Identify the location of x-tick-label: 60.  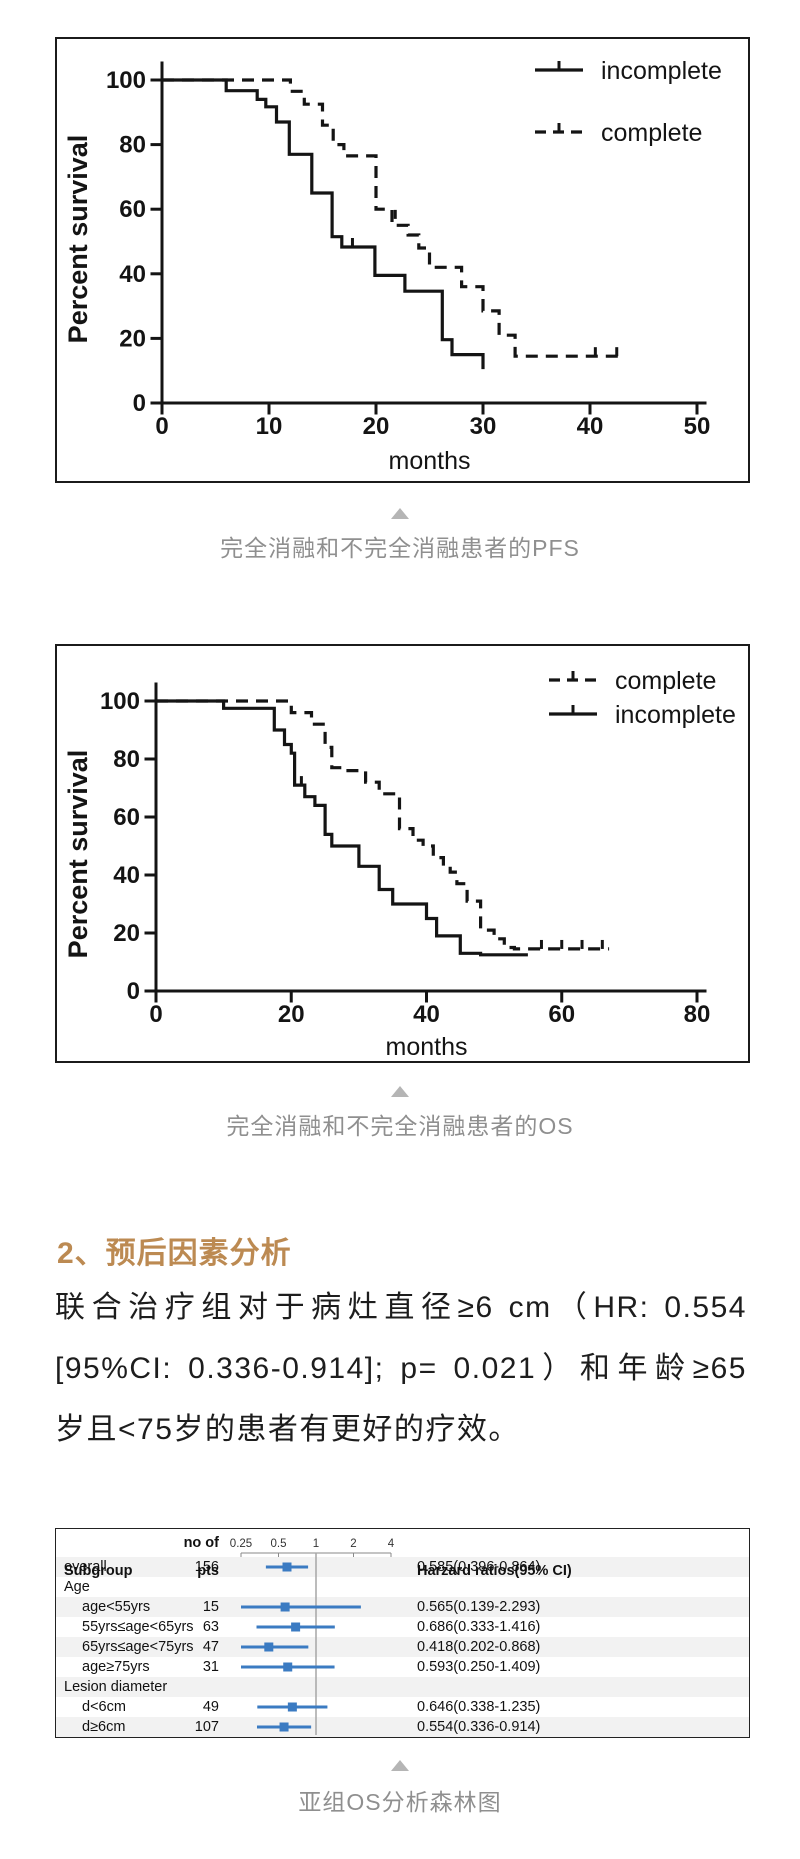
(561, 1014).